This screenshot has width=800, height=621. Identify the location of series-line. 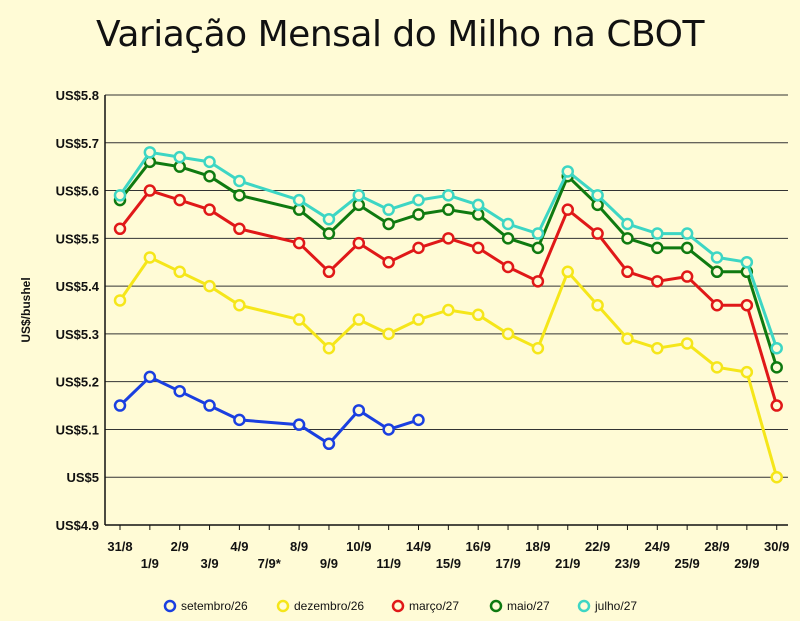
(269, 410).